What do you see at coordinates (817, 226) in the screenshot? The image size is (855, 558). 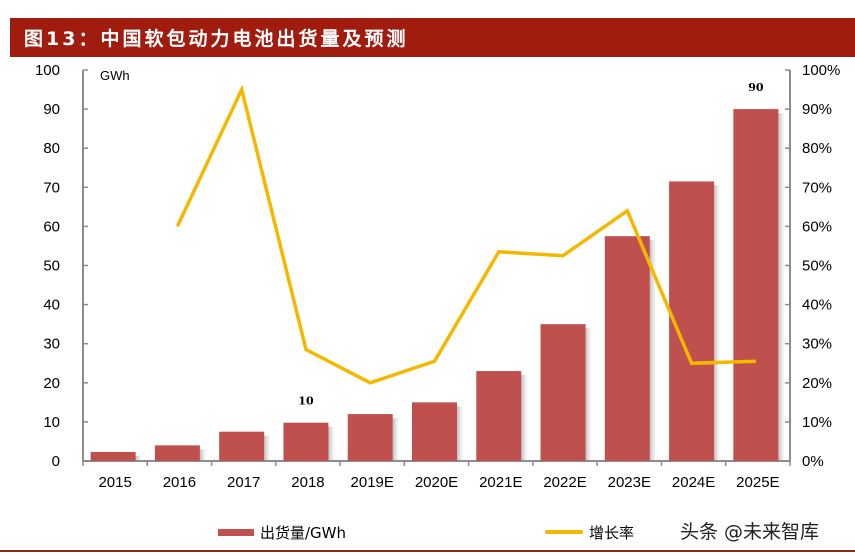 I see `right-axis-tick-label: 60%` at bounding box center [817, 226].